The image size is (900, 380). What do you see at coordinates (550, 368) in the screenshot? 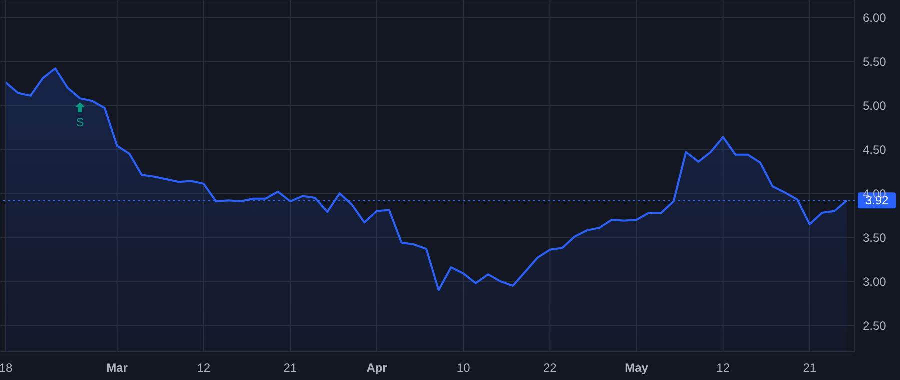
I see `x-tick-label: 22` at bounding box center [550, 368].